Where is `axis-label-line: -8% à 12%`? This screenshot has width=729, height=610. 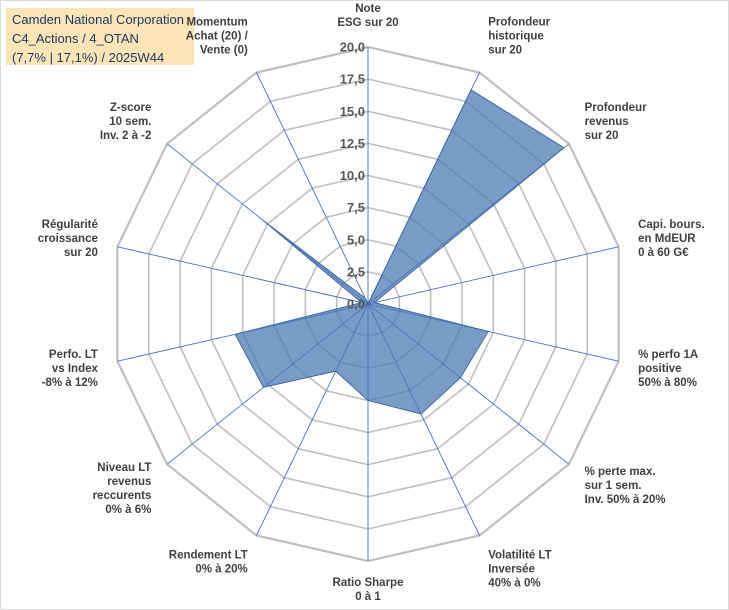
axis-label-line: -8% à 12% is located at coordinates (70, 383).